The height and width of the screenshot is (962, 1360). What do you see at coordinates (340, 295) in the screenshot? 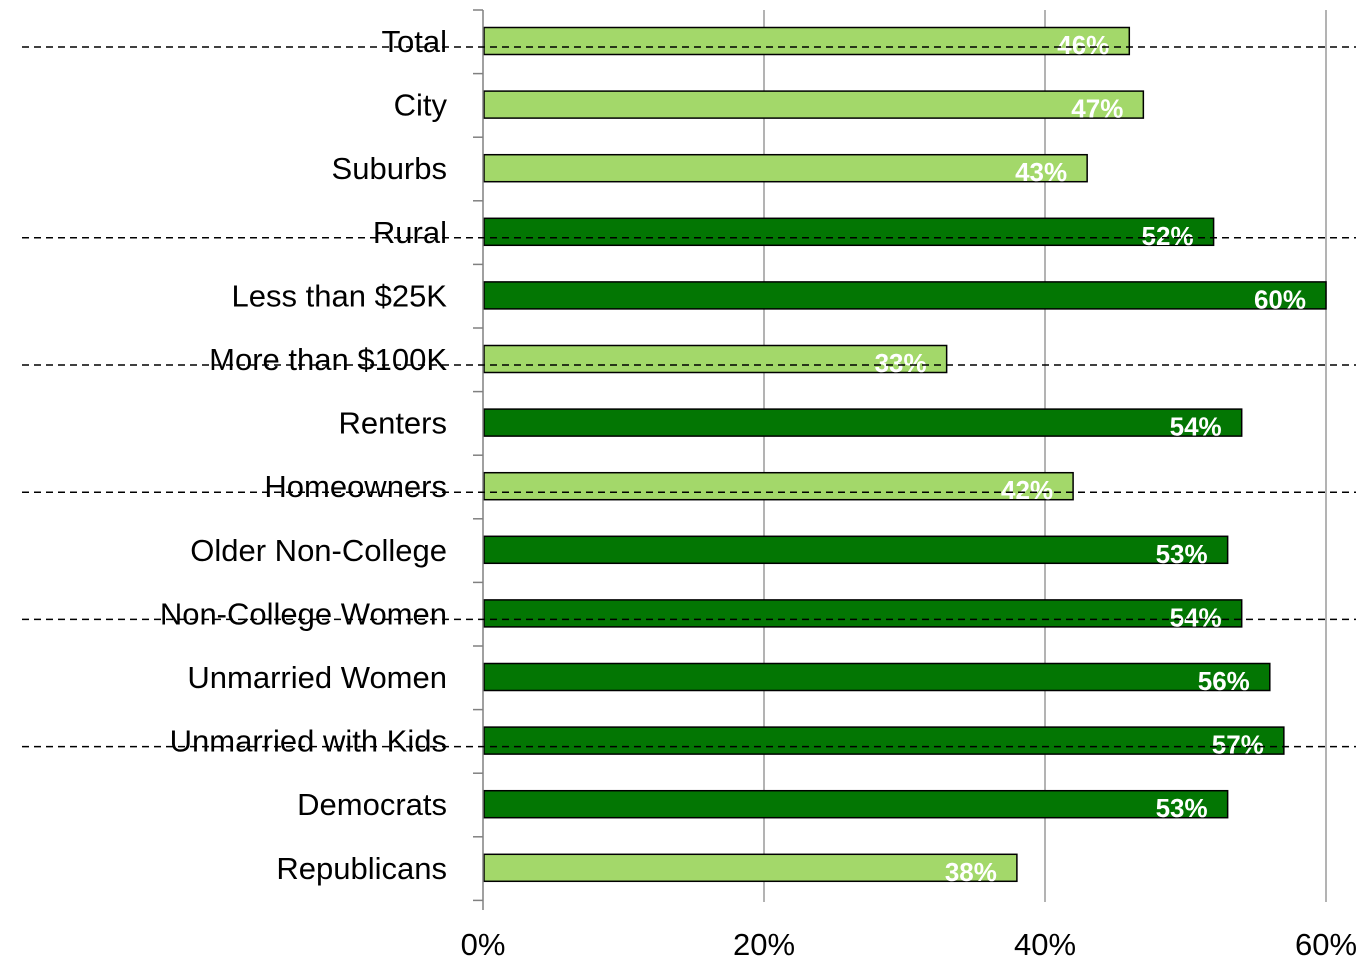
I see `category-label: Less than $25K` at bounding box center [340, 295].